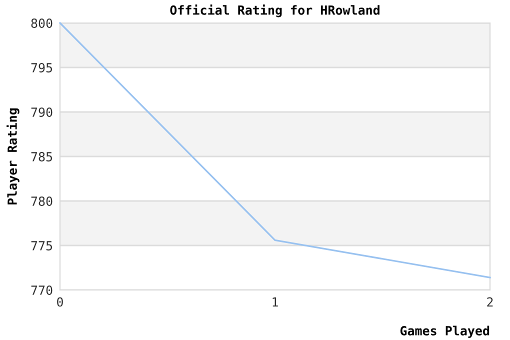 The width and height of the screenshot is (510, 340). Describe the element at coordinates (275, 302) in the screenshot. I see `x-tick-label: 1` at that location.